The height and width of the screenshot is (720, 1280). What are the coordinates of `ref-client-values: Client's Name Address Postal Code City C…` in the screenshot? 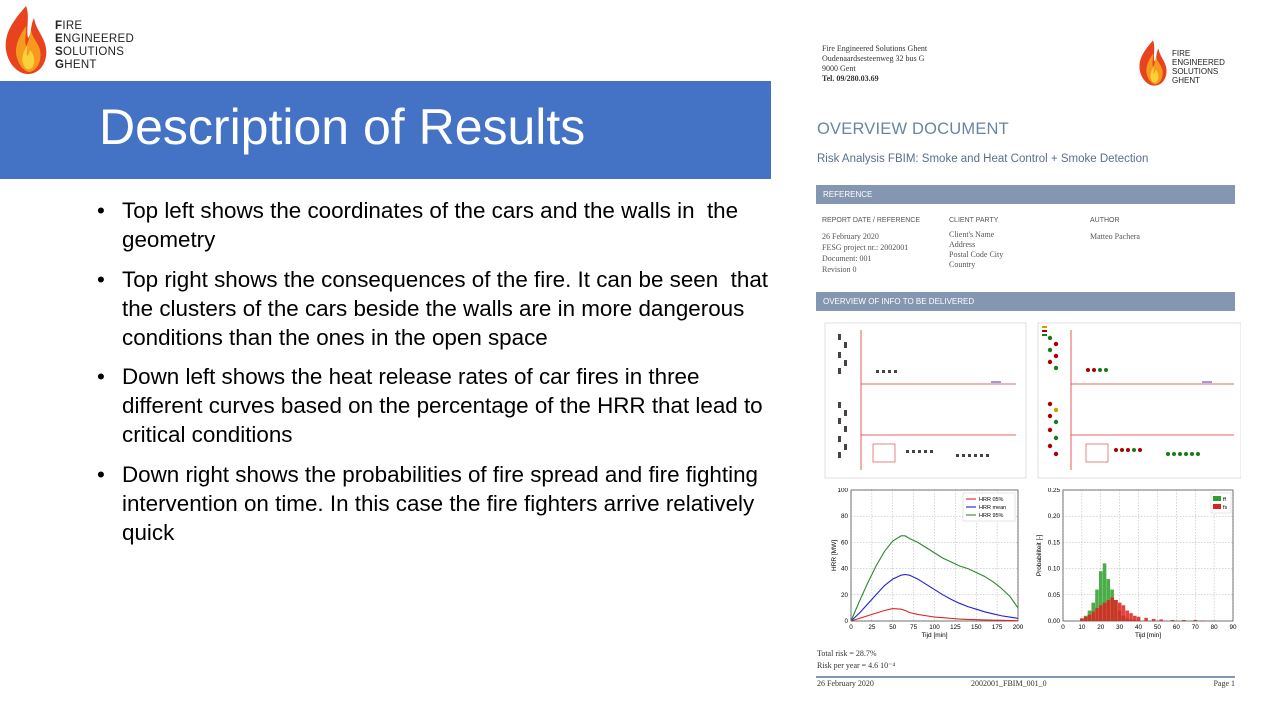 It's located at (976, 250).